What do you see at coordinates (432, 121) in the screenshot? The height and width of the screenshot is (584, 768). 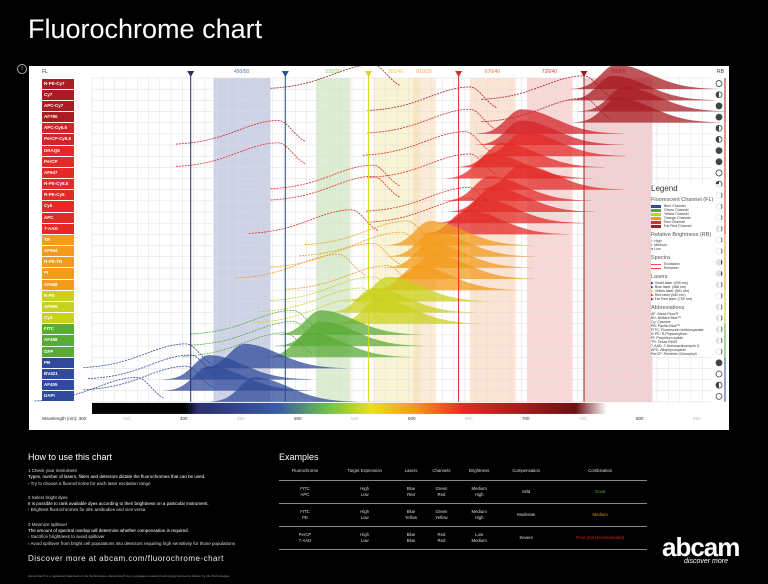 I see `excitation-APC-Cy5.5` at bounding box center [432, 121].